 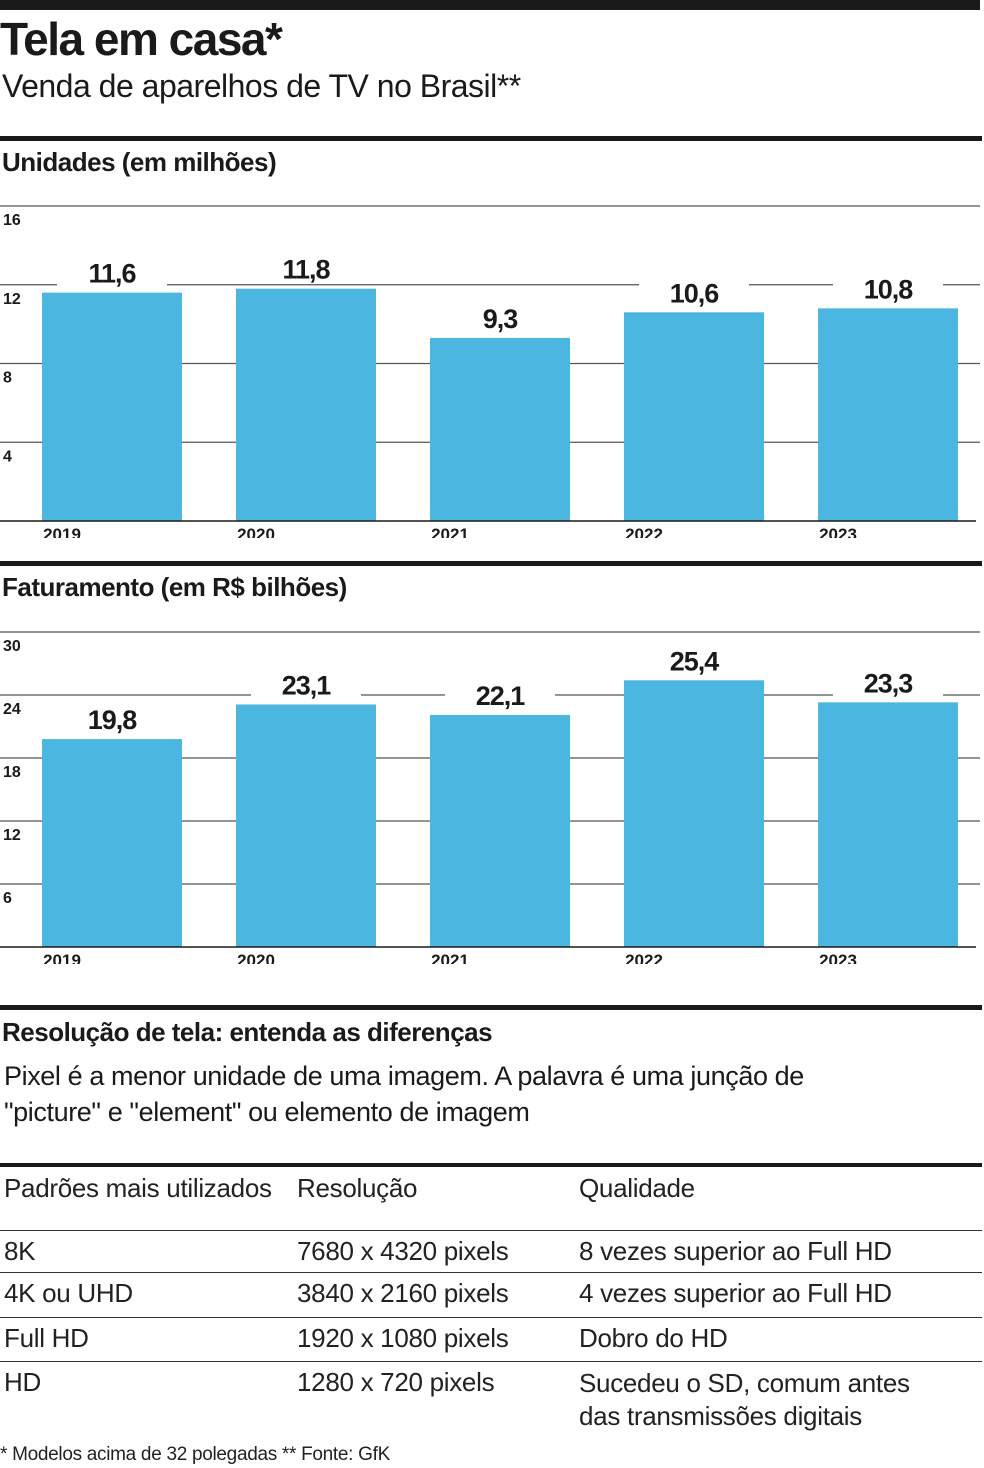 What do you see at coordinates (12, 220) in the screenshot?
I see `y-tick-label: 16` at bounding box center [12, 220].